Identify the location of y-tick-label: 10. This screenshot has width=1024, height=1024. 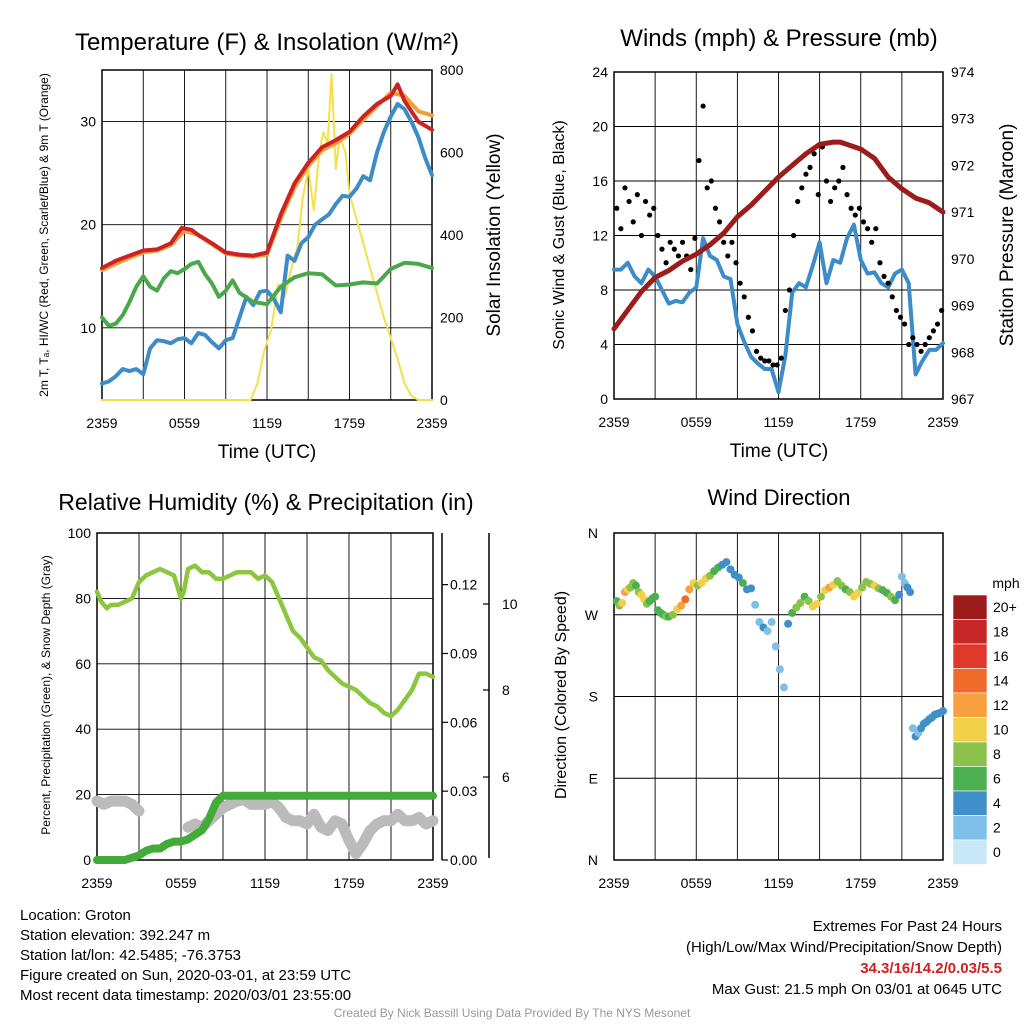
(88, 328).